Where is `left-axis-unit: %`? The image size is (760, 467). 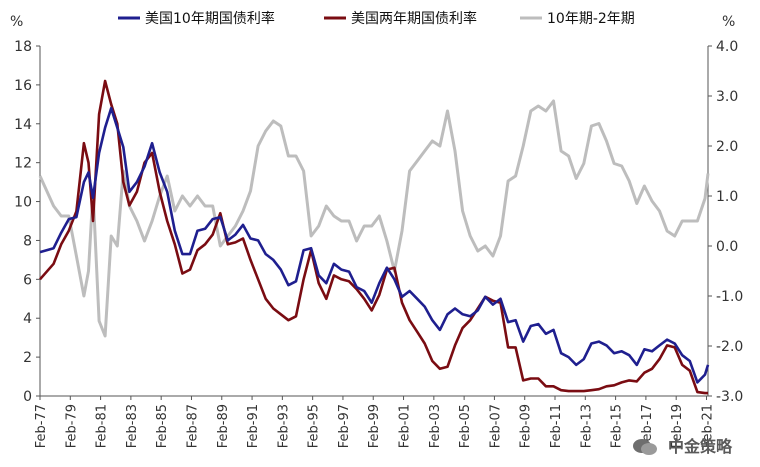 left-axis-unit: % is located at coordinates (16, 22).